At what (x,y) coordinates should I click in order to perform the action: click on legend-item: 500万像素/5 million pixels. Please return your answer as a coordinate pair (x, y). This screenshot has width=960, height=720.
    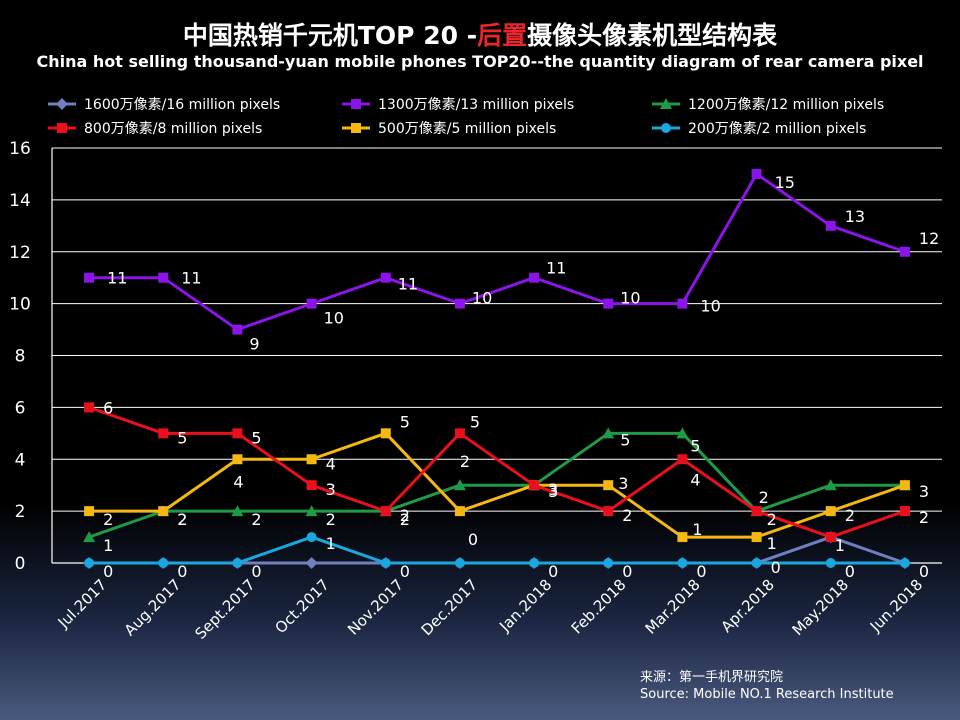
    Looking at the image, I should click on (449, 129).